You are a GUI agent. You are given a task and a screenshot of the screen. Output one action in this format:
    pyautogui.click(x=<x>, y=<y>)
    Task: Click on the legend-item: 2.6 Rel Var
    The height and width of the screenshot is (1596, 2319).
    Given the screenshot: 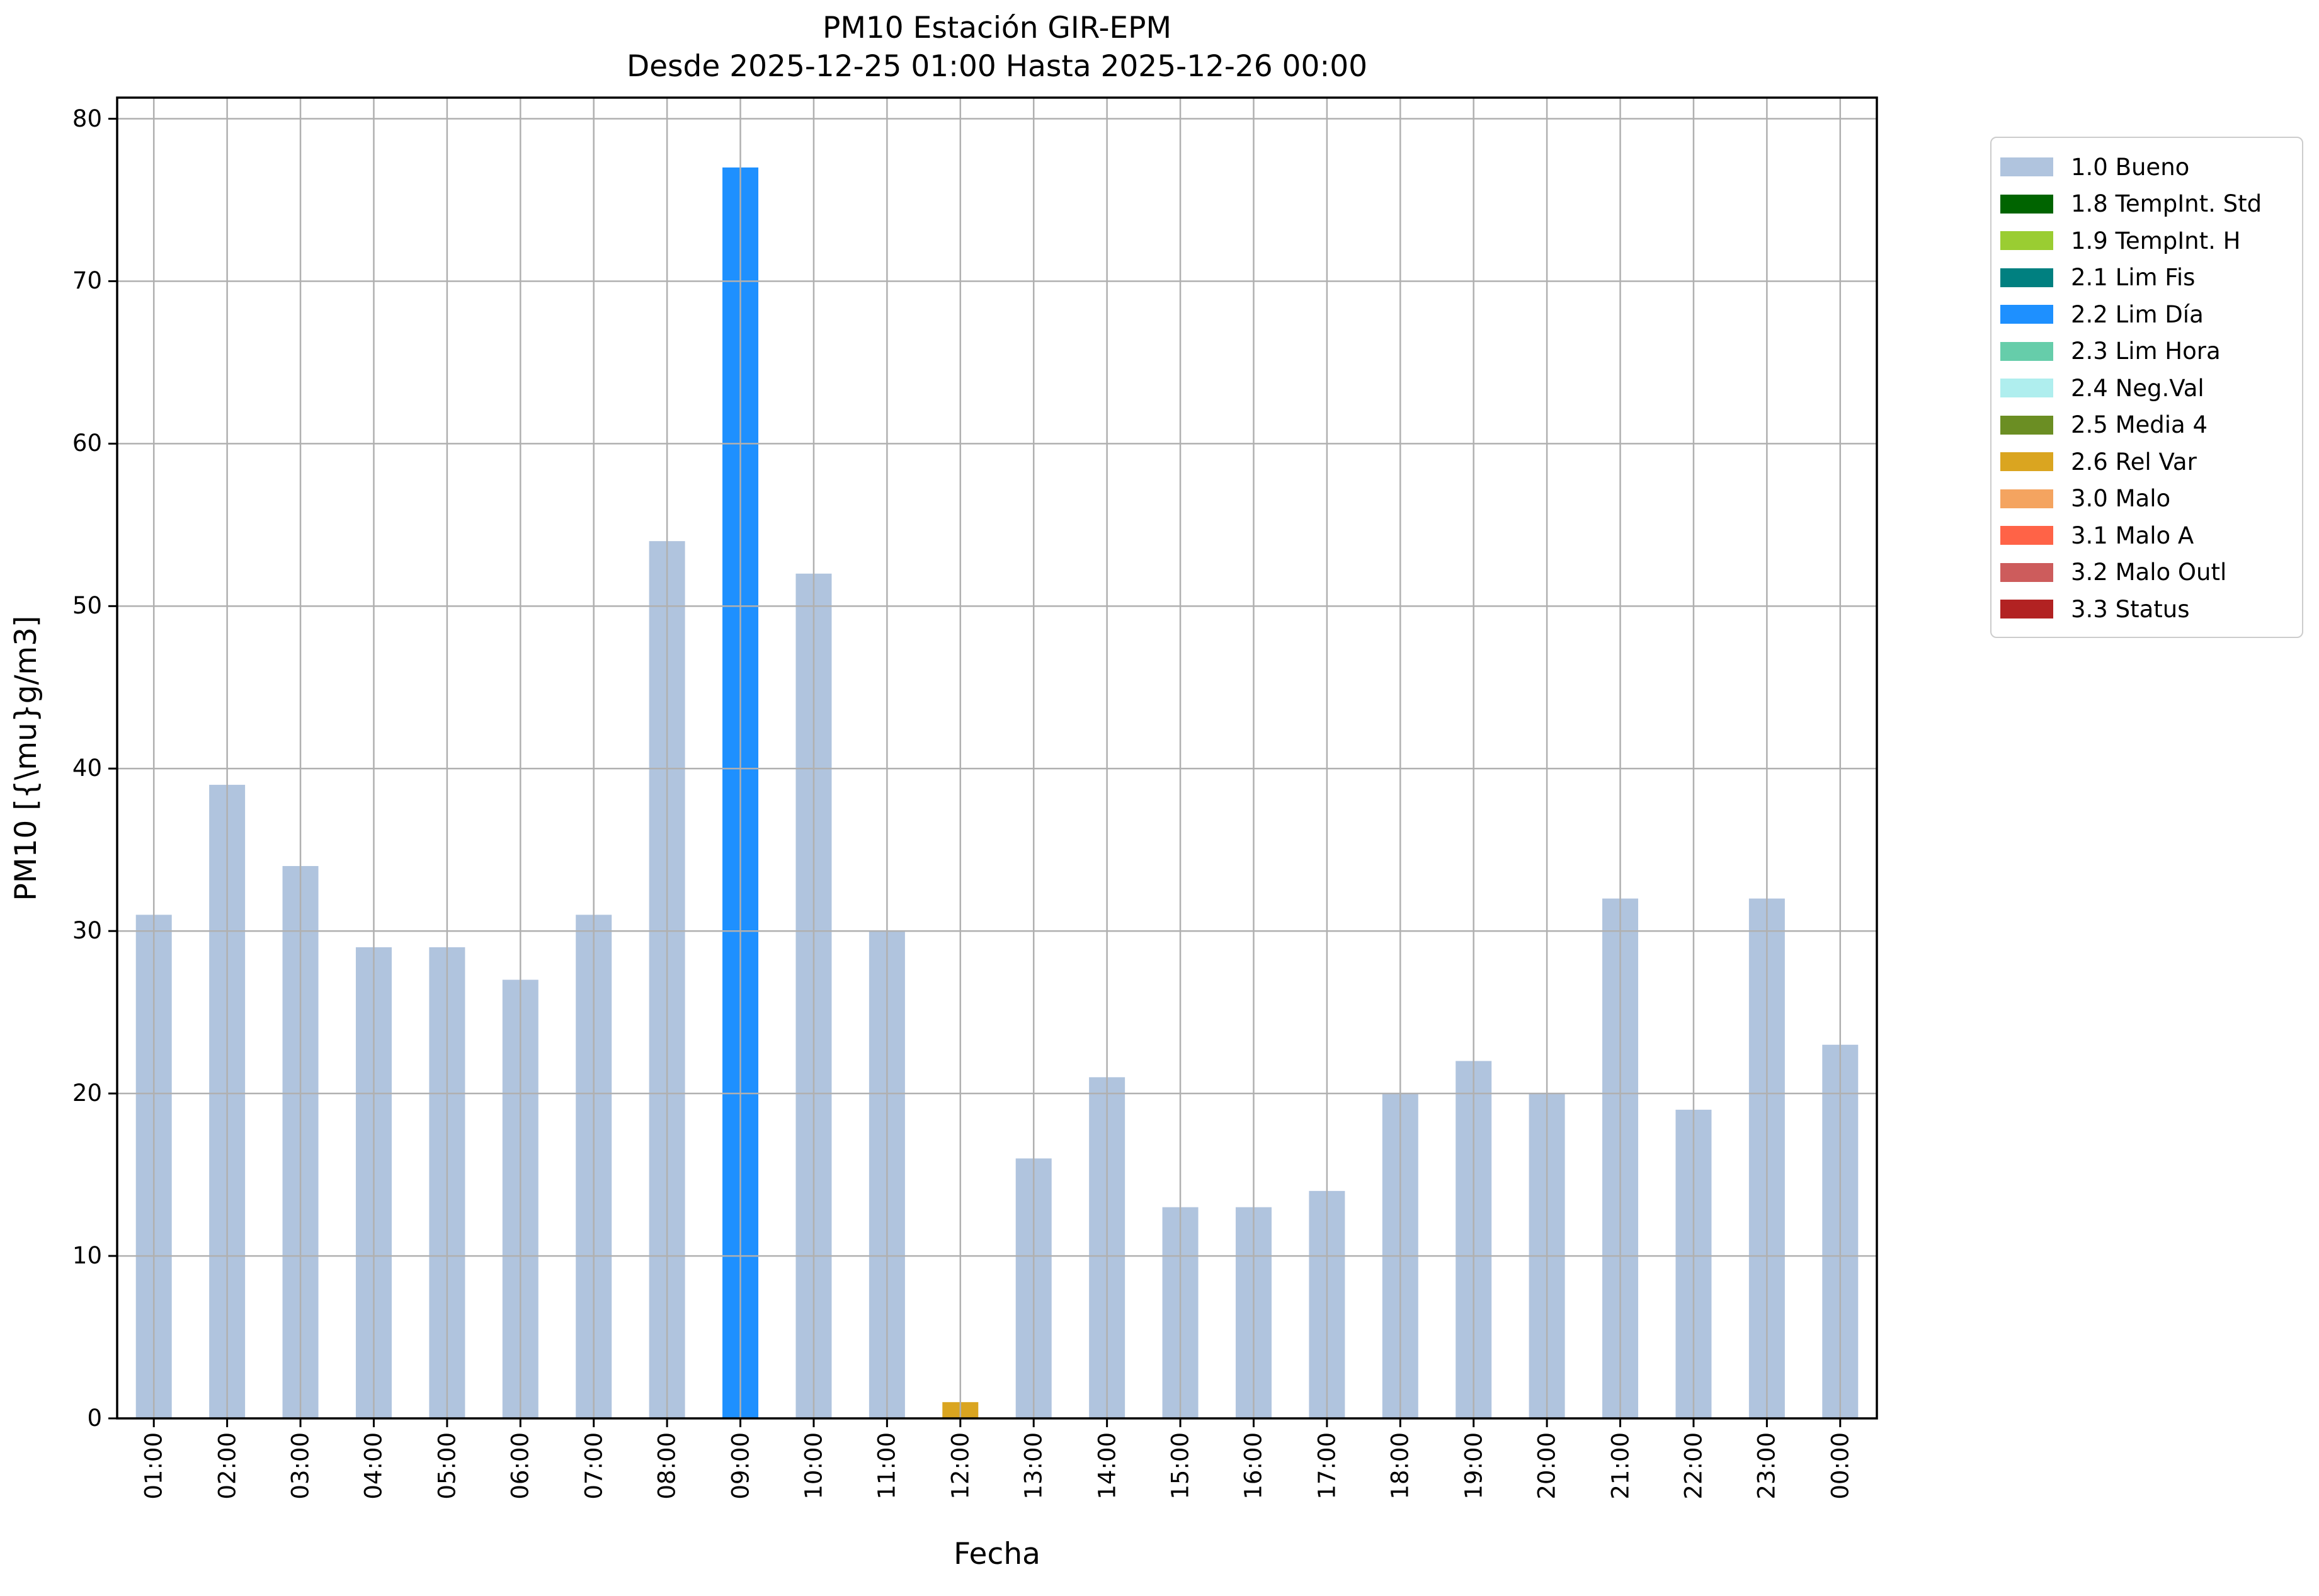 What is the action you would take?
    pyautogui.click(x=2151, y=462)
    